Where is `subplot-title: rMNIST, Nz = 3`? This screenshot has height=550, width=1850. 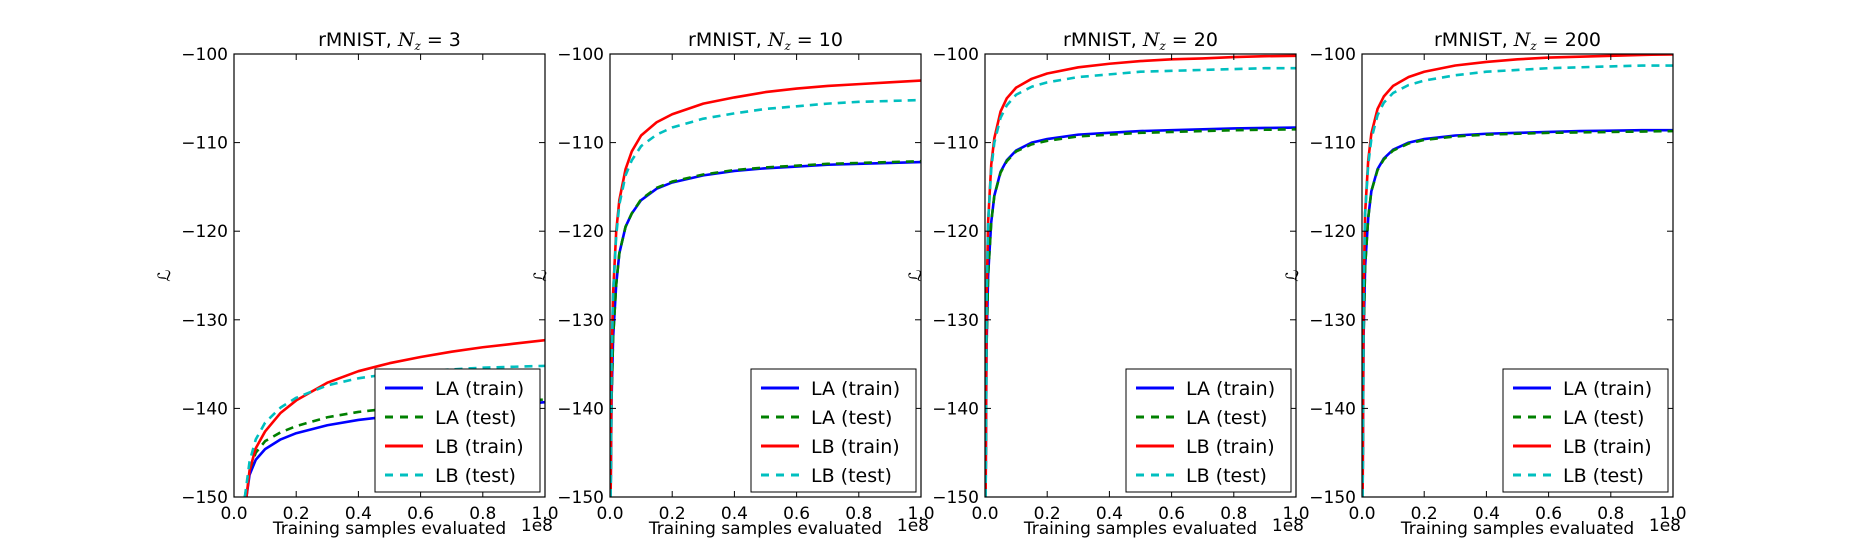
subplot-title: rMNIST, Nz = 3 is located at coordinates (389, 41).